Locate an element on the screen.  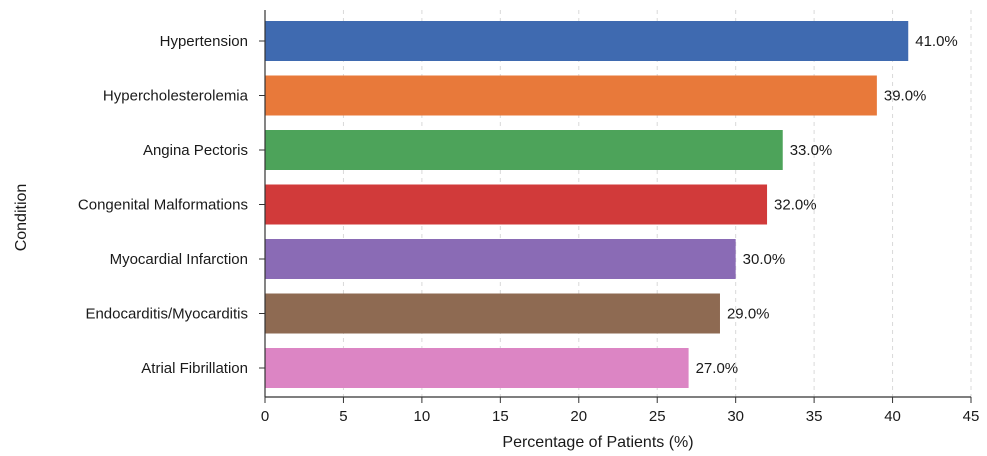
y-tick-label: Congenital Malformations is located at coordinates (163, 205).